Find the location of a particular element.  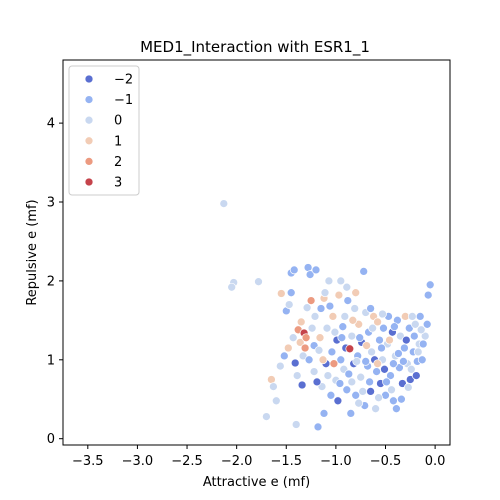

x-tick-label: −2.0 is located at coordinates (237, 461).